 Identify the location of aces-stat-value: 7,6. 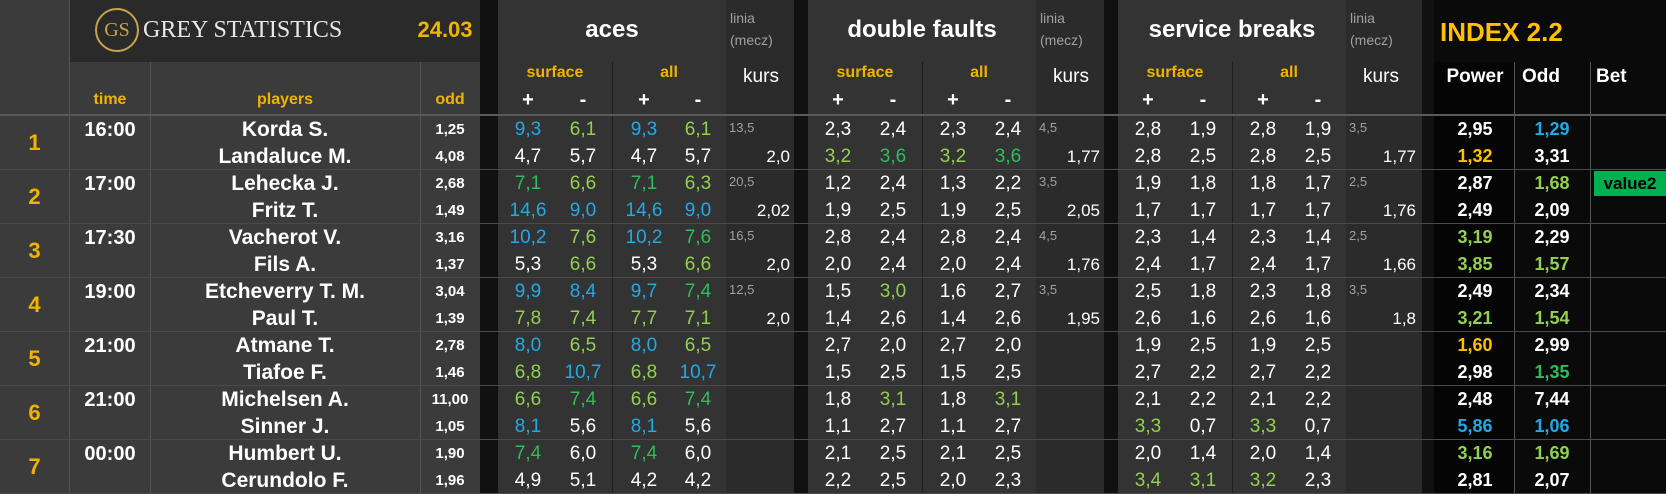
(698, 237).